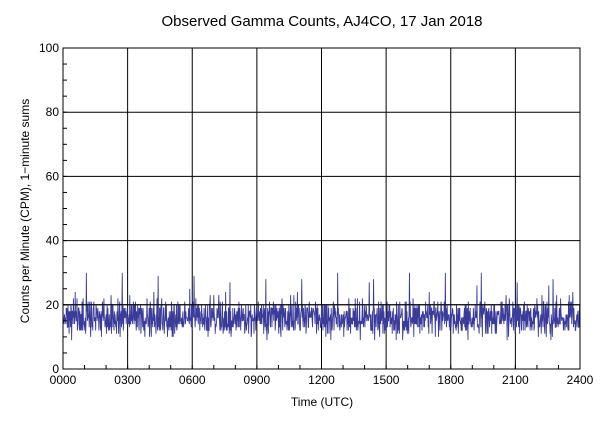 The image size is (600, 428). What do you see at coordinates (580, 380) in the screenshot?
I see `x-tick-label: 2400` at bounding box center [580, 380].